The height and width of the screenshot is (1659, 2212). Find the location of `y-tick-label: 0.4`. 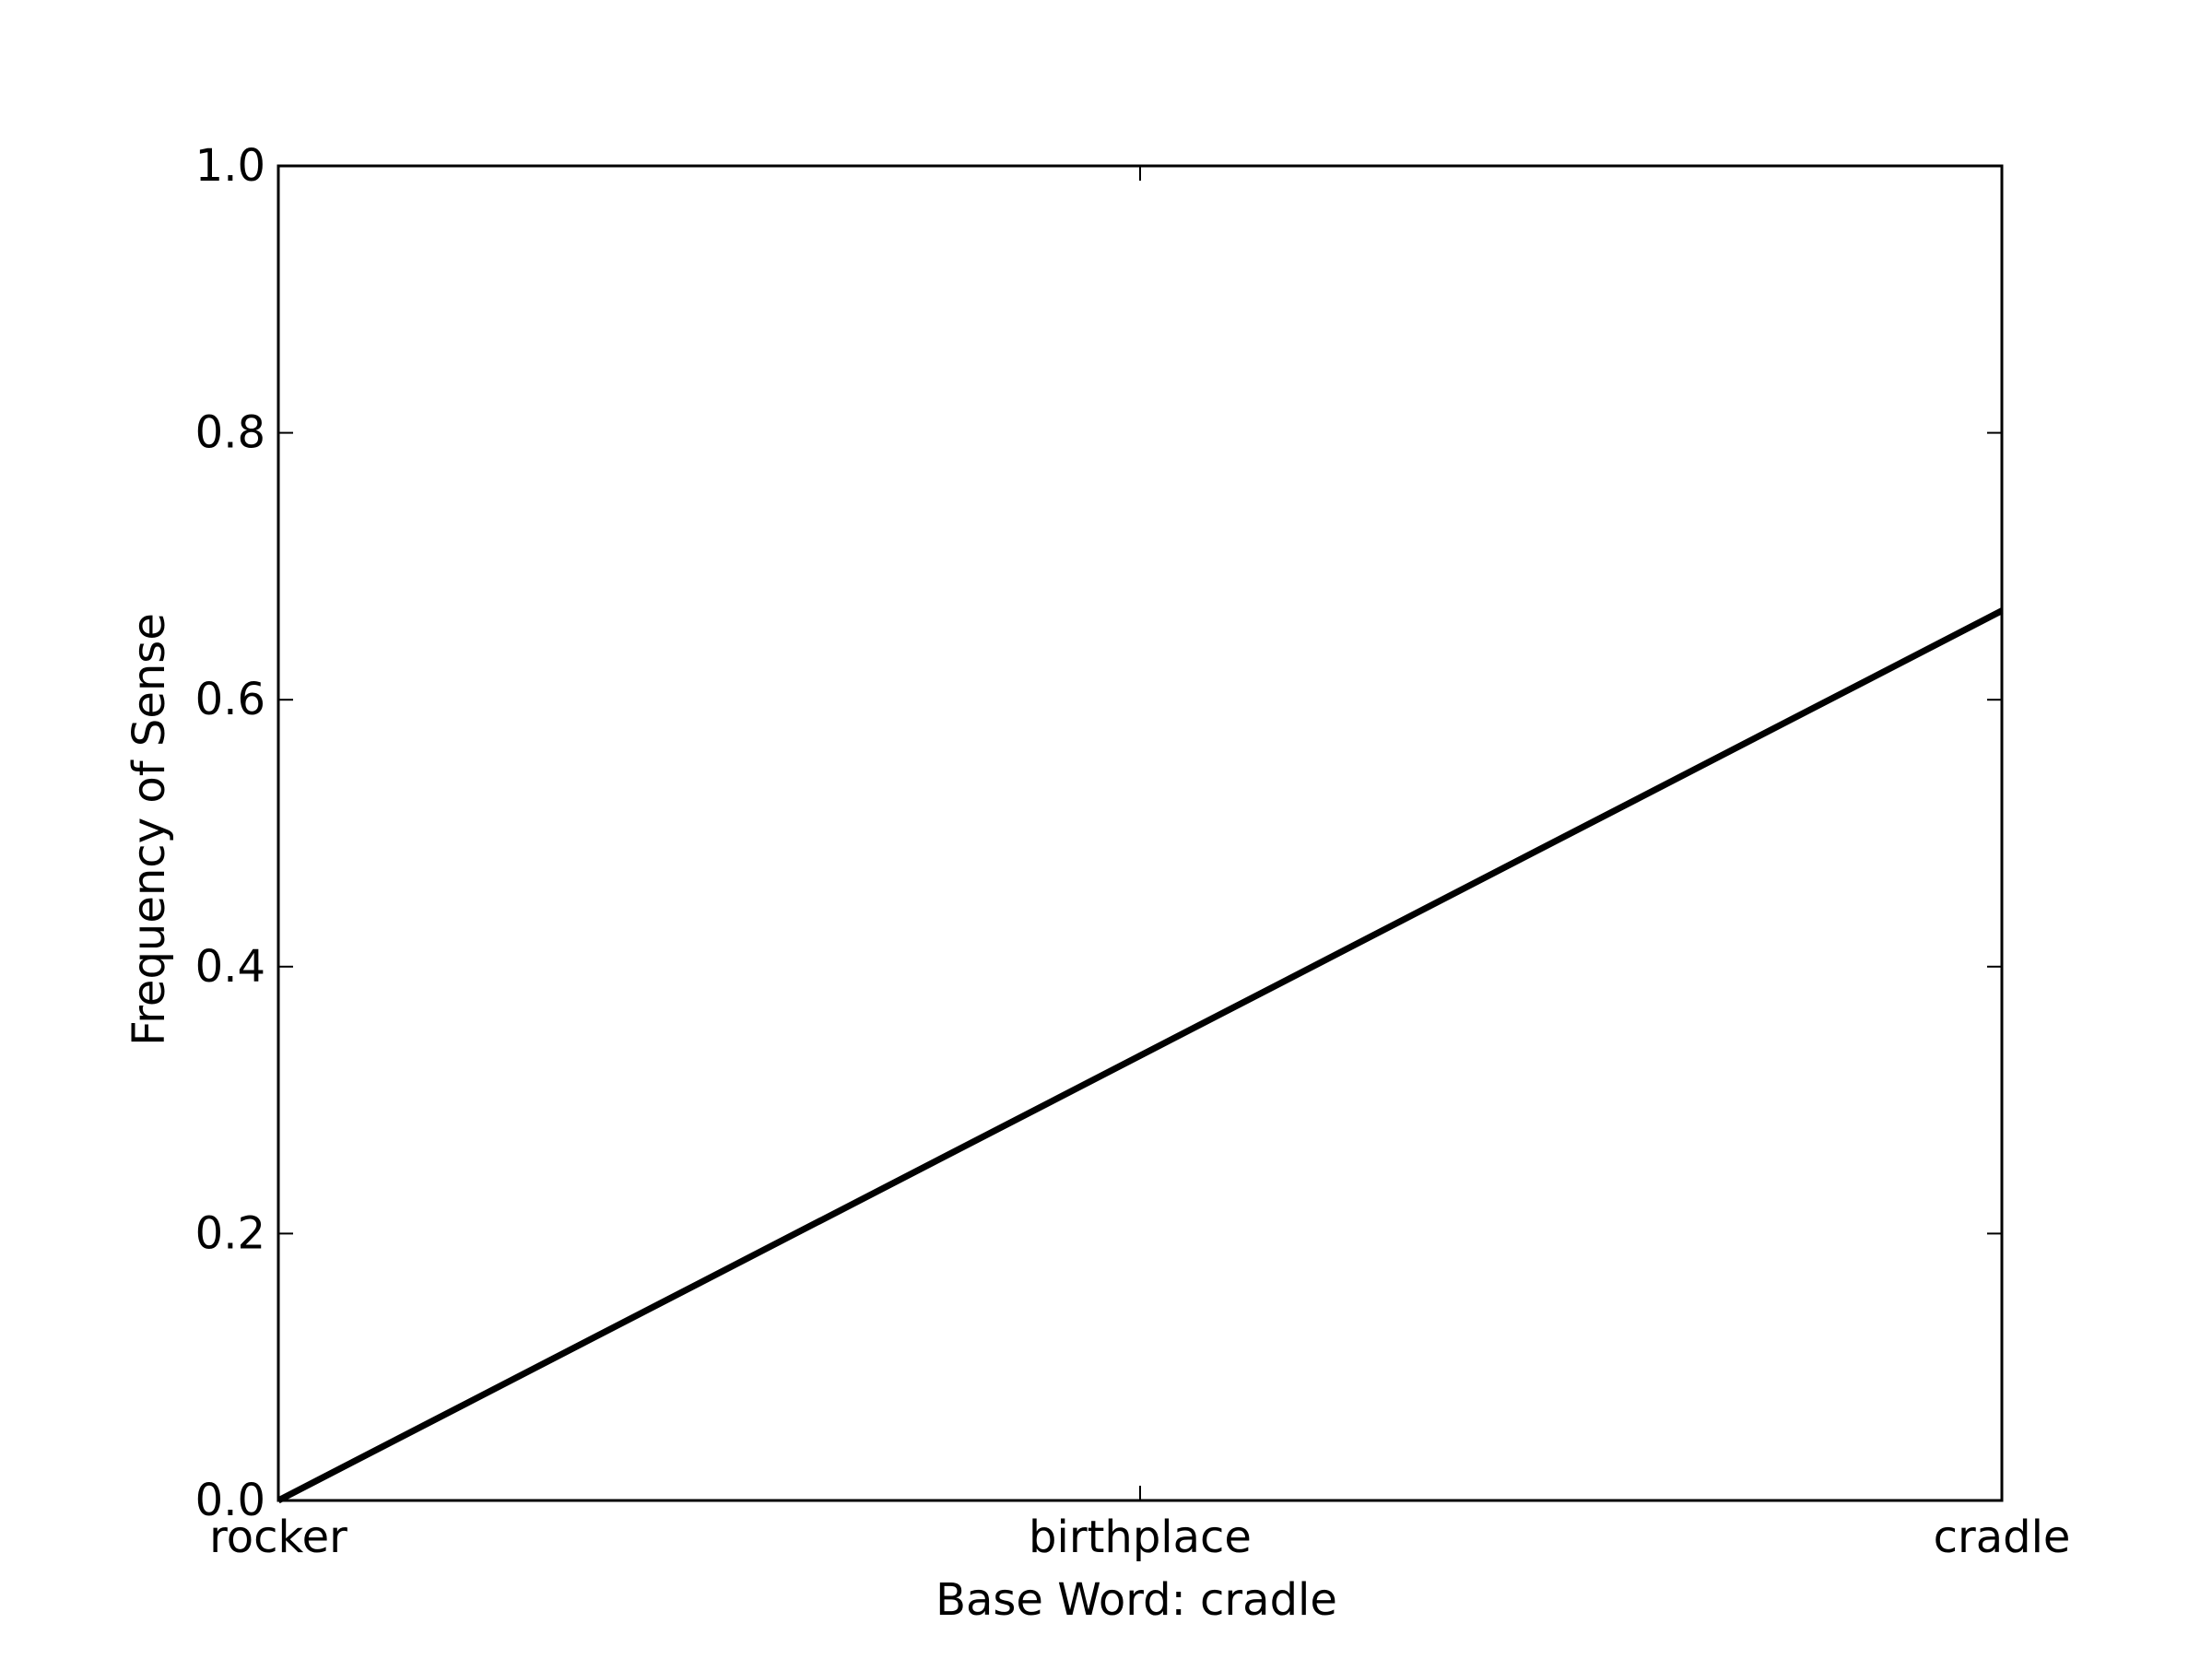

y-tick-label: 0.4 is located at coordinates (230, 967).